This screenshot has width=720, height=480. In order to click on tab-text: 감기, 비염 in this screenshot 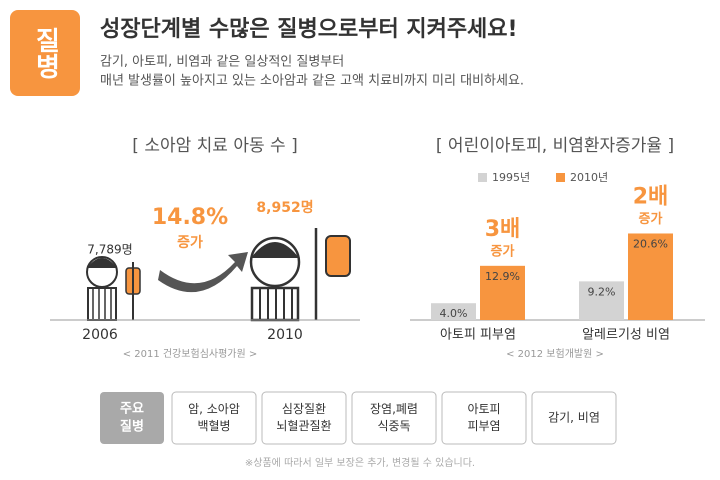, I will do `click(574, 418)`.